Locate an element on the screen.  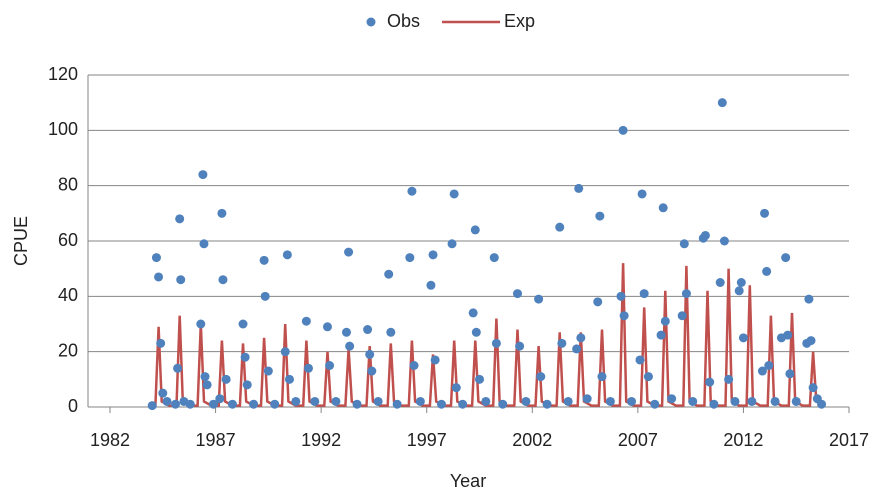
y-tick-label: 80 is located at coordinates (68, 184).